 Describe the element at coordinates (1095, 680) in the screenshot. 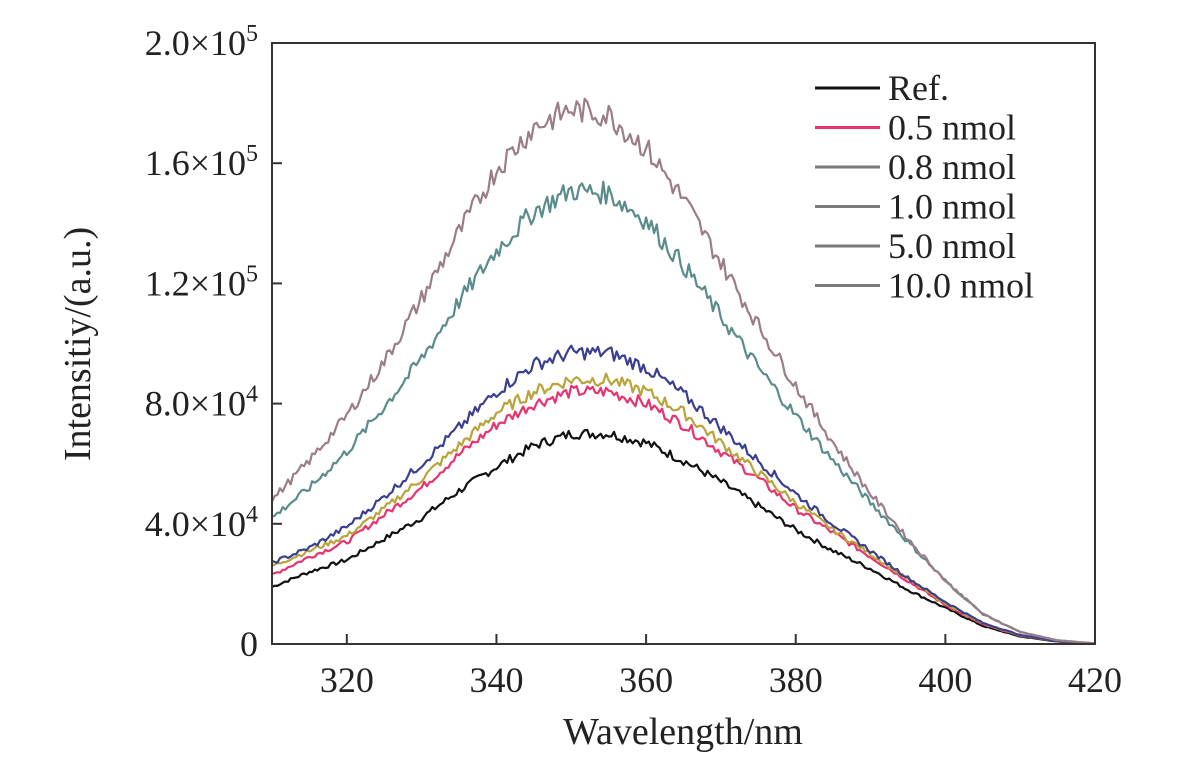

I see `x-tick-label: 420` at that location.